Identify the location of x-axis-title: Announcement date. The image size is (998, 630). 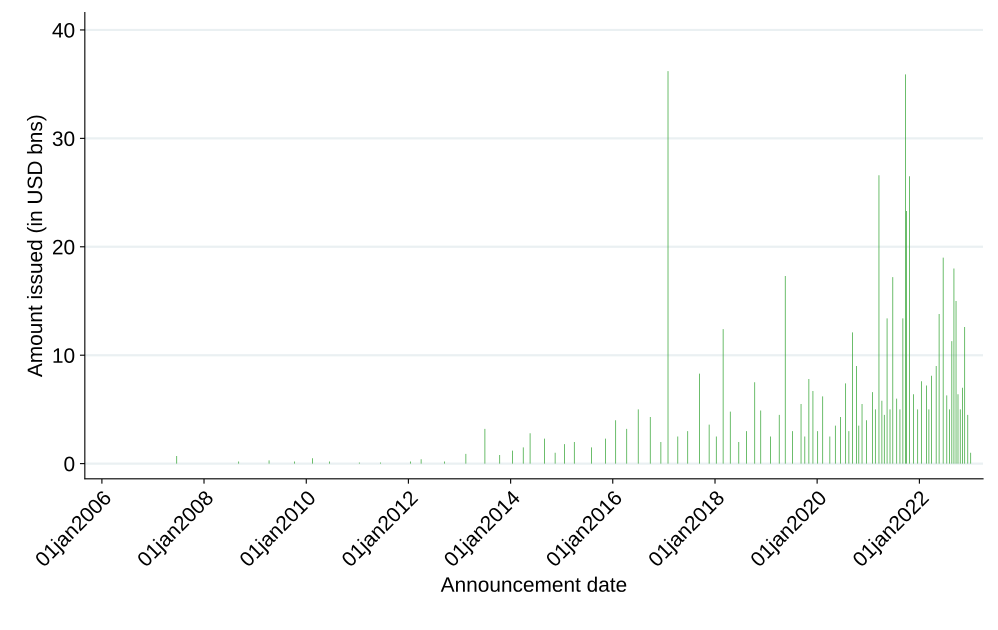
(533, 584).